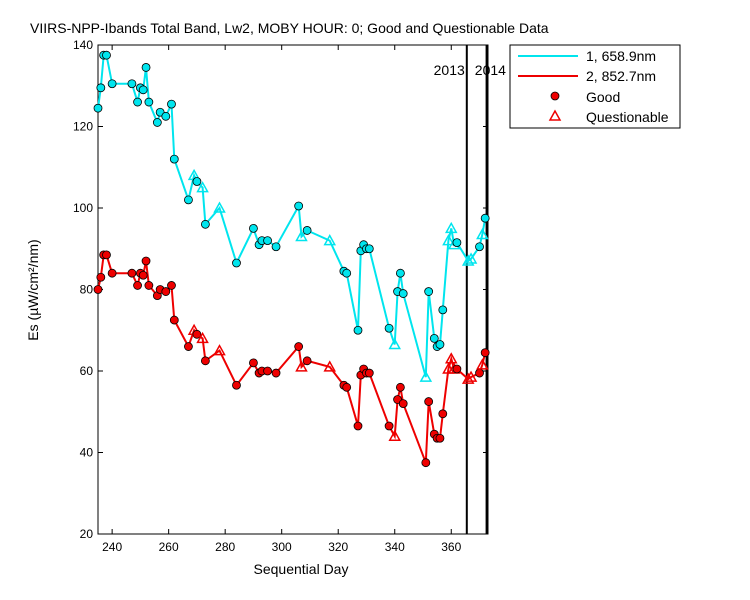 The image size is (750, 600). I want to click on x-axis-label: Sequential Day, so click(301, 569).